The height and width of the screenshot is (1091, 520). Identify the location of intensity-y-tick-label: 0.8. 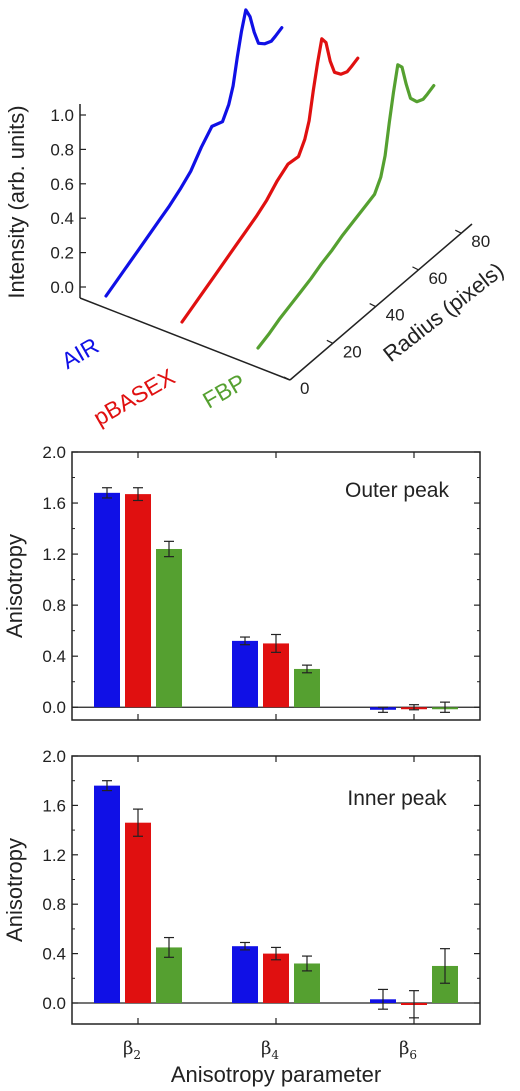
(62, 149).